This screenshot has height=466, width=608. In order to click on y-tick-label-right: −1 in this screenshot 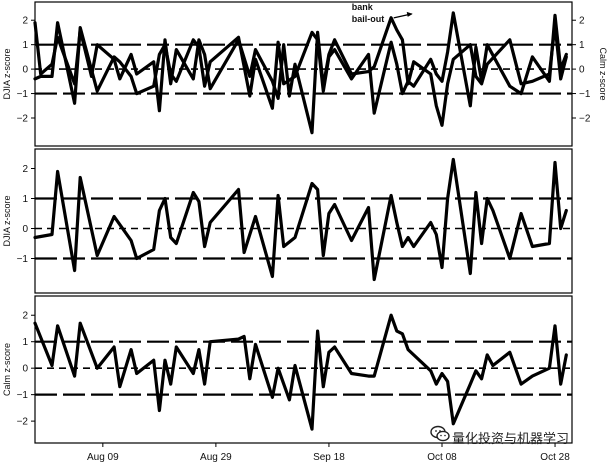, I will do `click(585, 94)`.